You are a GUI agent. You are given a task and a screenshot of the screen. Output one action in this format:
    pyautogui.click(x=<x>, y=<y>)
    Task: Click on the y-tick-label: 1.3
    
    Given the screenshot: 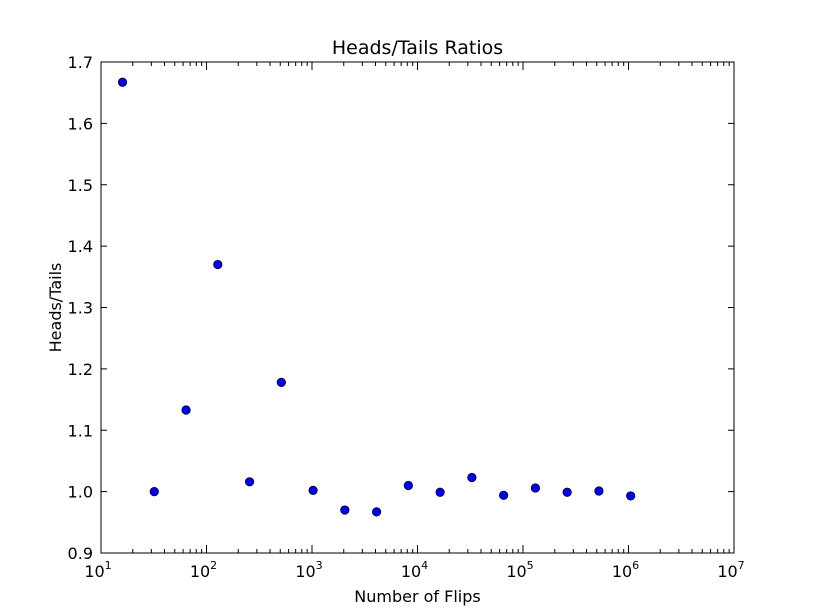 What is the action you would take?
    pyautogui.click(x=80, y=308)
    